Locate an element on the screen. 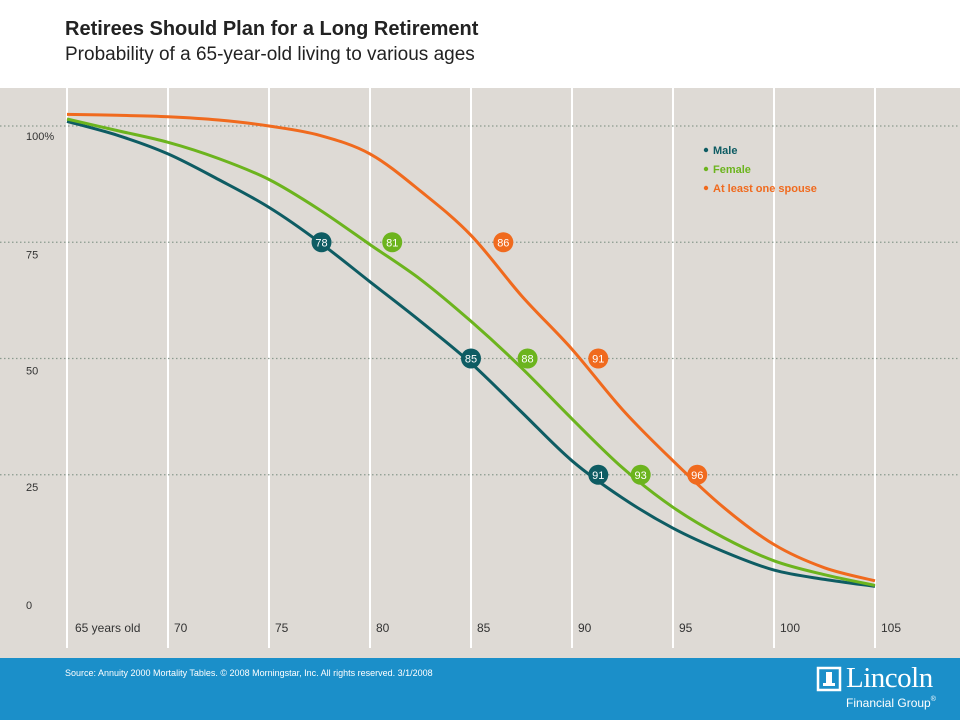 The image size is (960, 720). y-axis-ticks: 0 25 50 75 100% is located at coordinates (40, 371).